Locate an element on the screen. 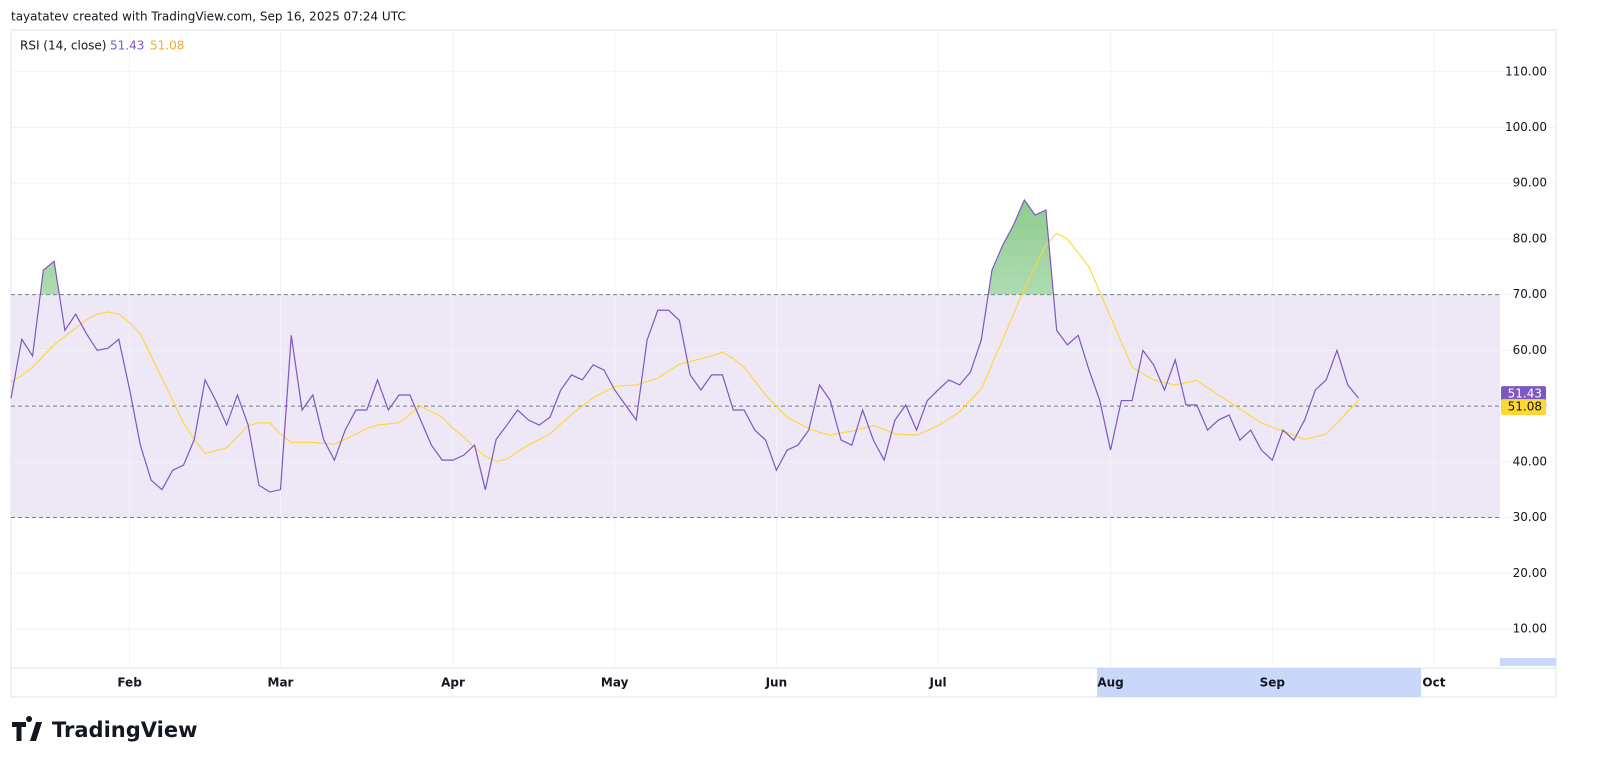 This screenshot has height=783, width=1600. x-tick-label: Jun is located at coordinates (776, 683).